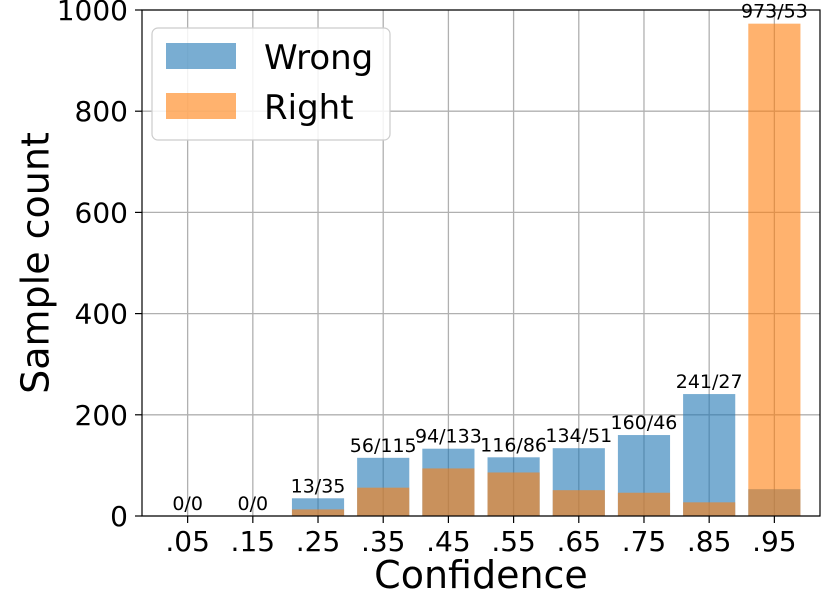  Describe the element at coordinates (318, 58) in the screenshot. I see `legend-label-wrong: Wrong` at that location.